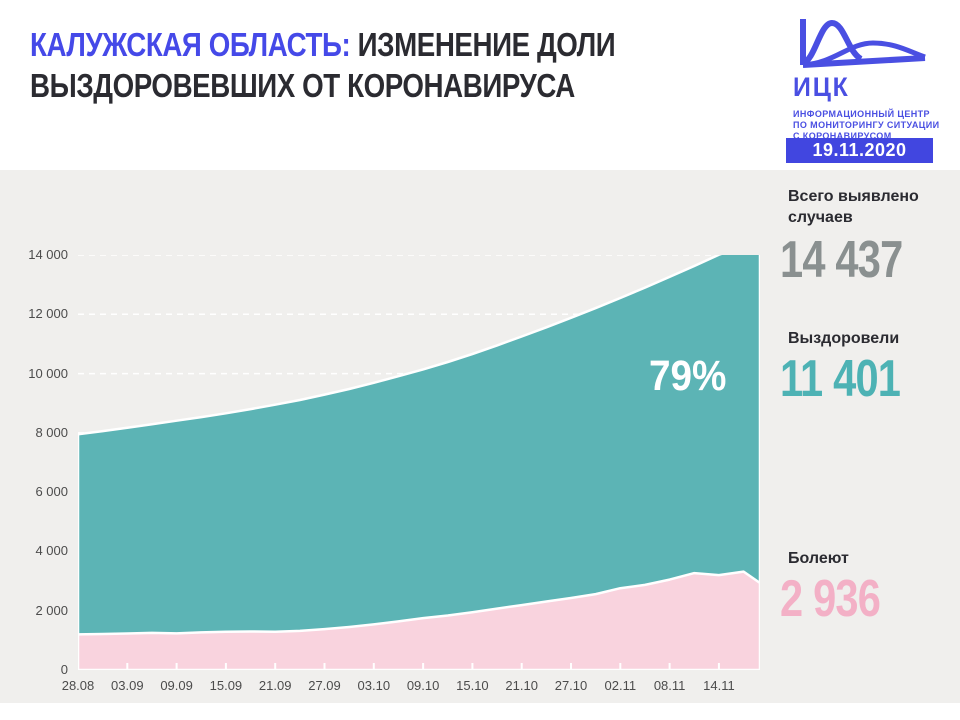 This screenshot has width=960, height=720. What do you see at coordinates (51, 610) in the screenshot?
I see `y-axis-label: 2 000` at bounding box center [51, 610].